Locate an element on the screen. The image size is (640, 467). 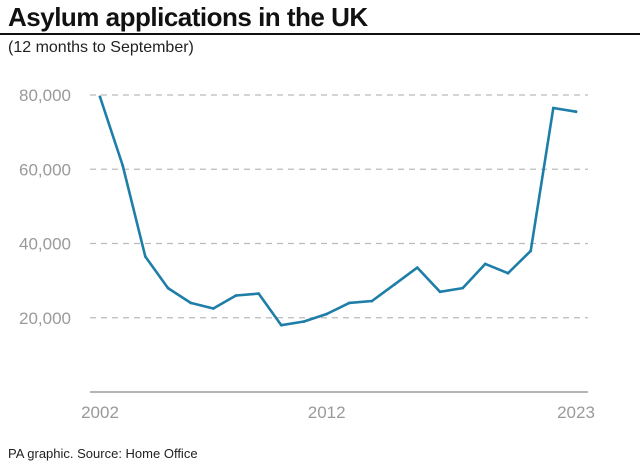
title-rule is located at coordinates (320, 34).